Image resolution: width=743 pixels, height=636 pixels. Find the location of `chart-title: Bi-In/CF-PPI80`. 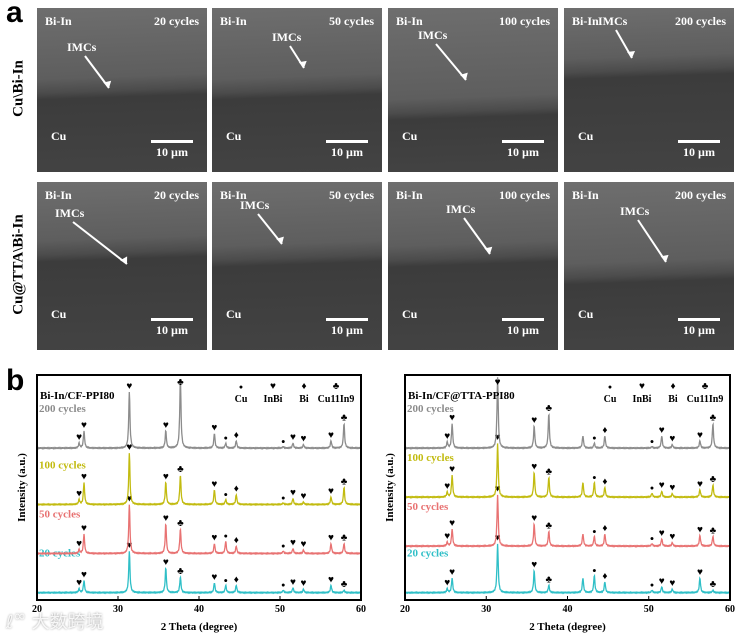

chart-title: Bi-In/CF-PPI80 is located at coordinates (77, 396).